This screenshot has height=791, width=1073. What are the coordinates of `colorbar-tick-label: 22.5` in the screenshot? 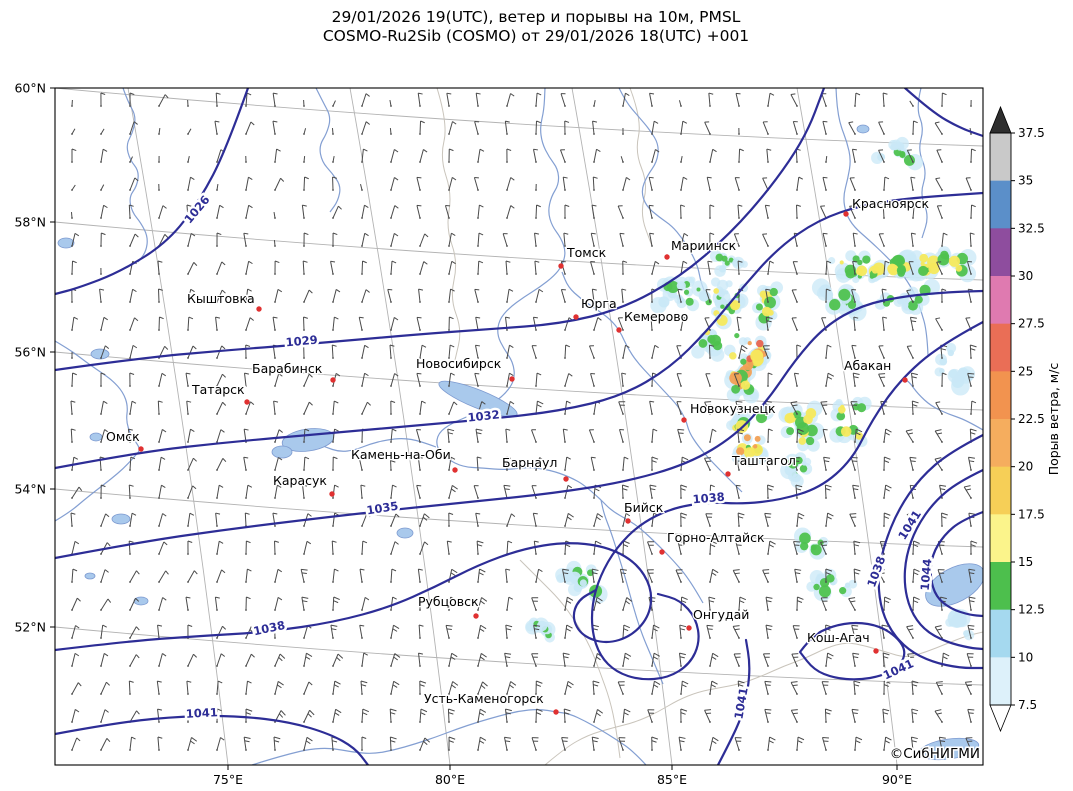 It's located at (1031, 419).